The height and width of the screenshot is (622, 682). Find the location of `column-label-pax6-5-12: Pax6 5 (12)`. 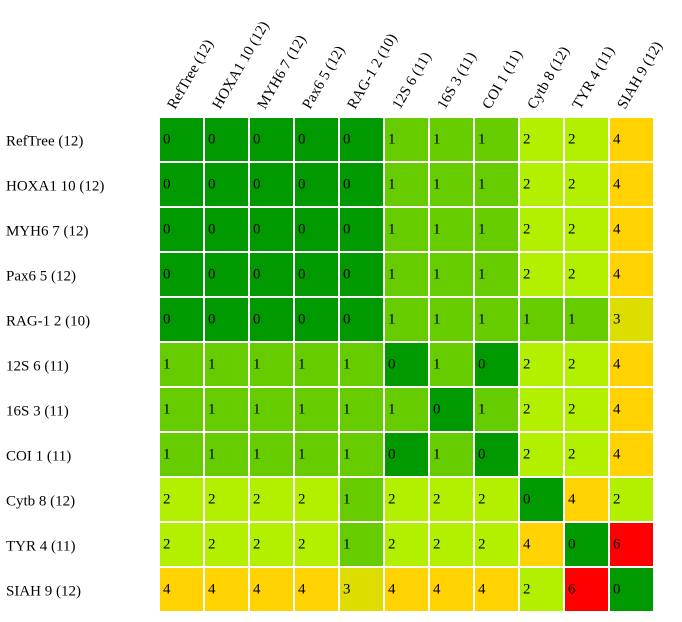

column-label-pax6-5-12: Pax6 5 (12) is located at coordinates (324, 77).